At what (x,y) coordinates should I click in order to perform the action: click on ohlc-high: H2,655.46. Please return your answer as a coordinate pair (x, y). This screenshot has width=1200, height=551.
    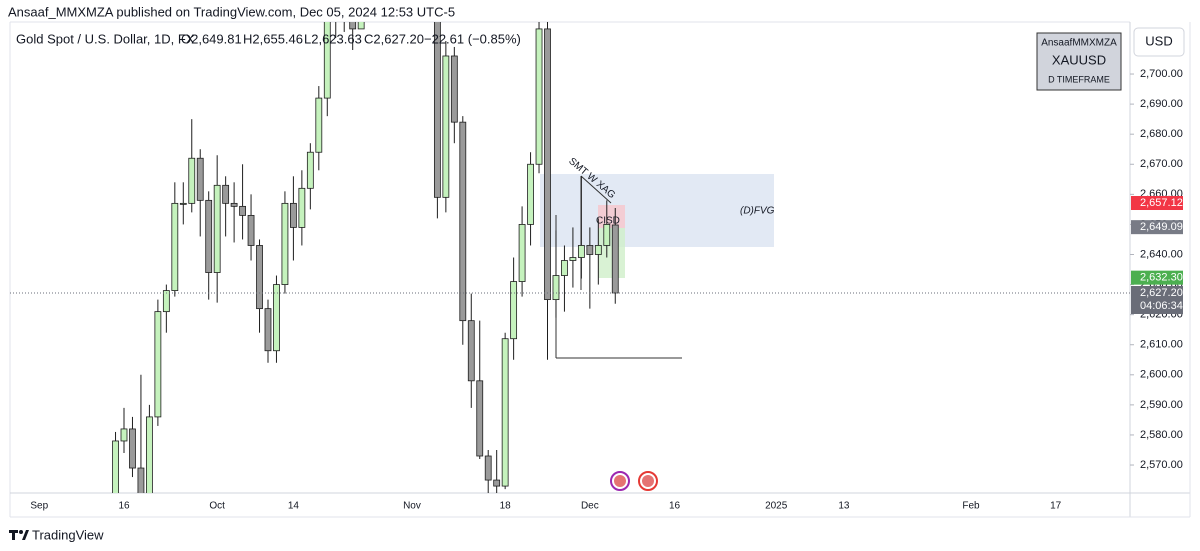
    Looking at the image, I should click on (273, 38).